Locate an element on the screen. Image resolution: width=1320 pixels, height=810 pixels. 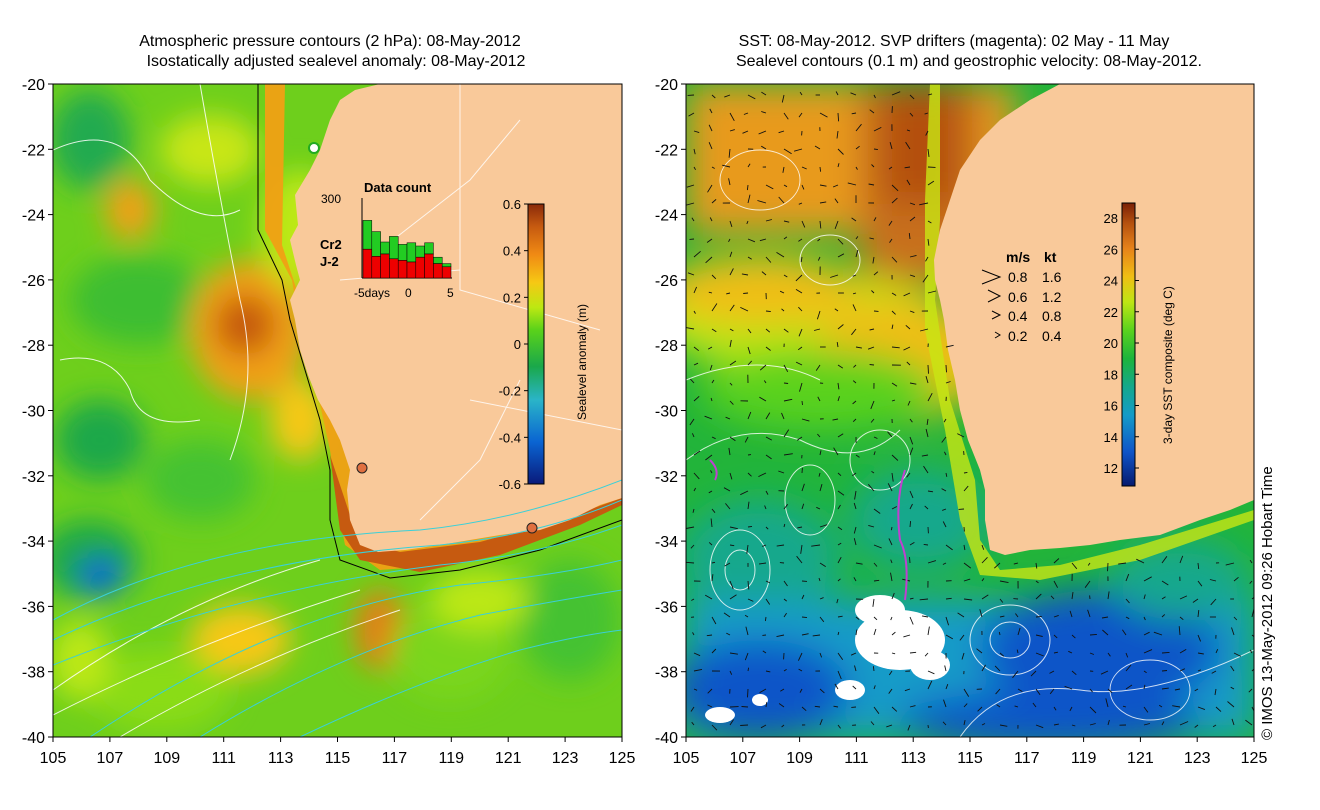
left-y-tick-label: -26 is located at coordinates (33, 281).